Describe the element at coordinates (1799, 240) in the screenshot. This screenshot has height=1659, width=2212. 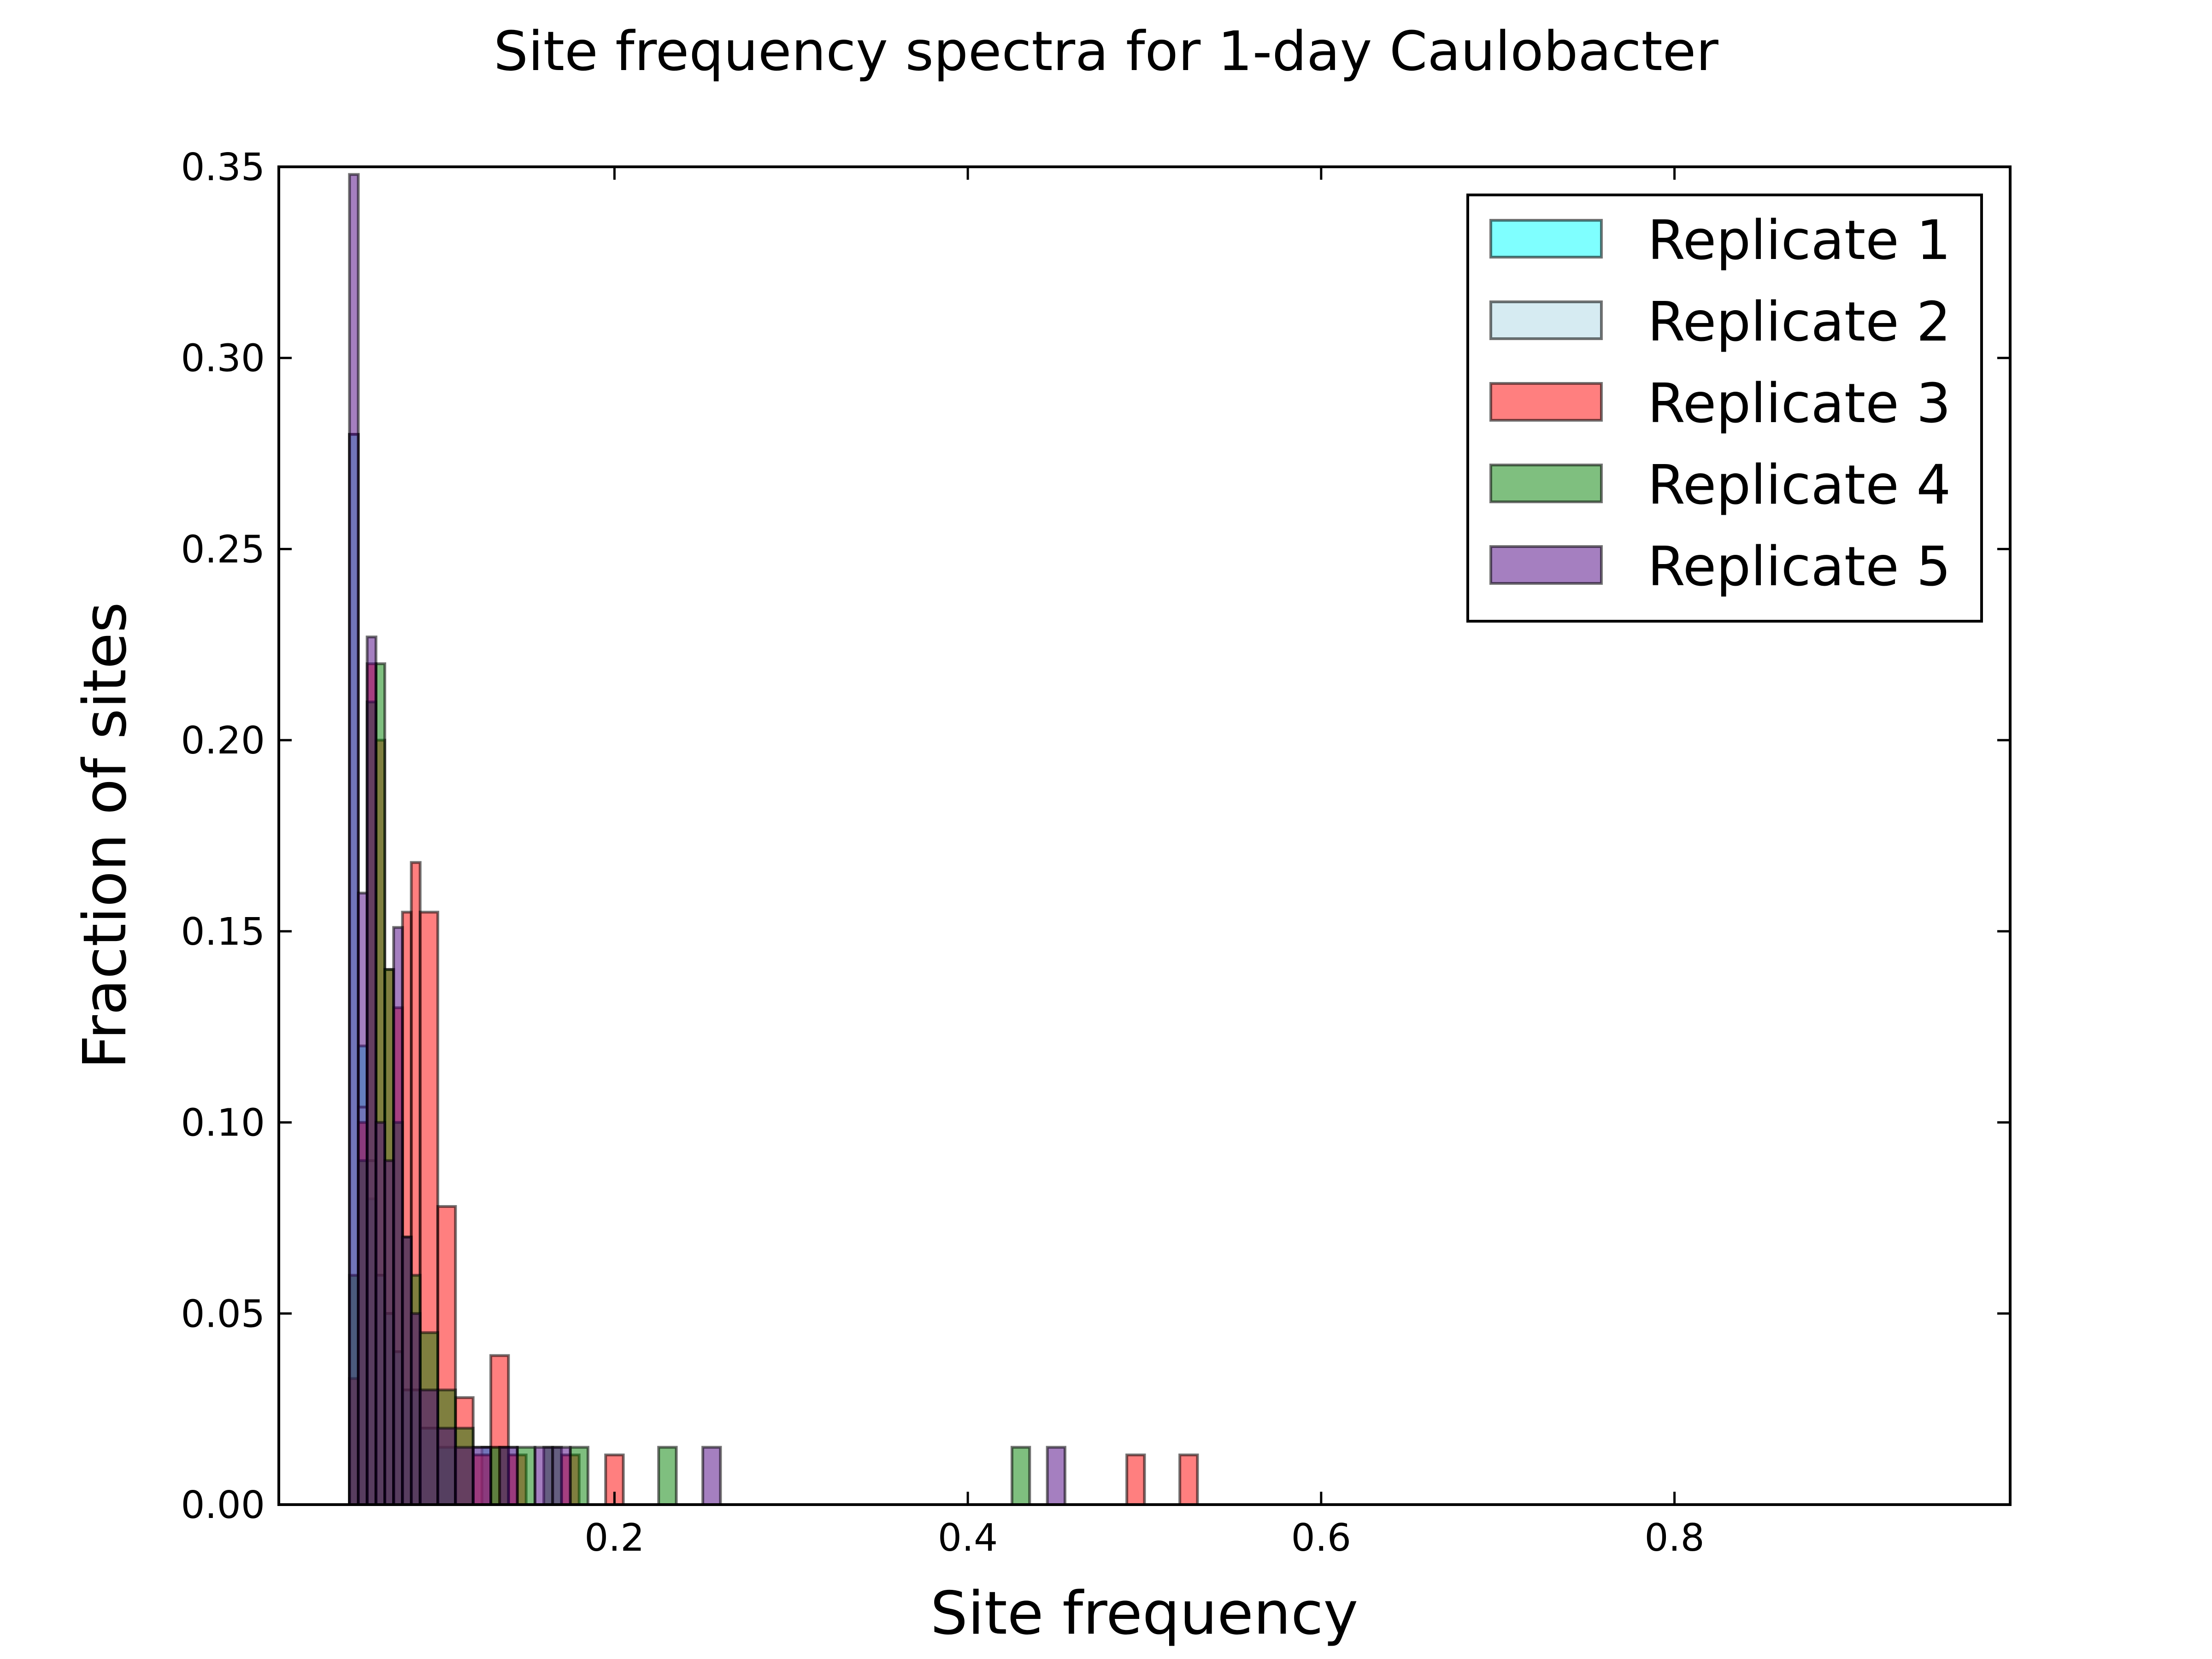
I see `legend-label-1: Replicate 1` at that location.